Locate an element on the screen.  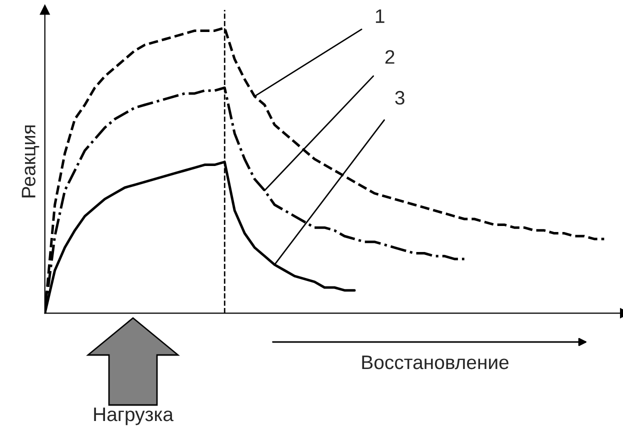
text: Нагрузка is located at coordinates (134, 417).